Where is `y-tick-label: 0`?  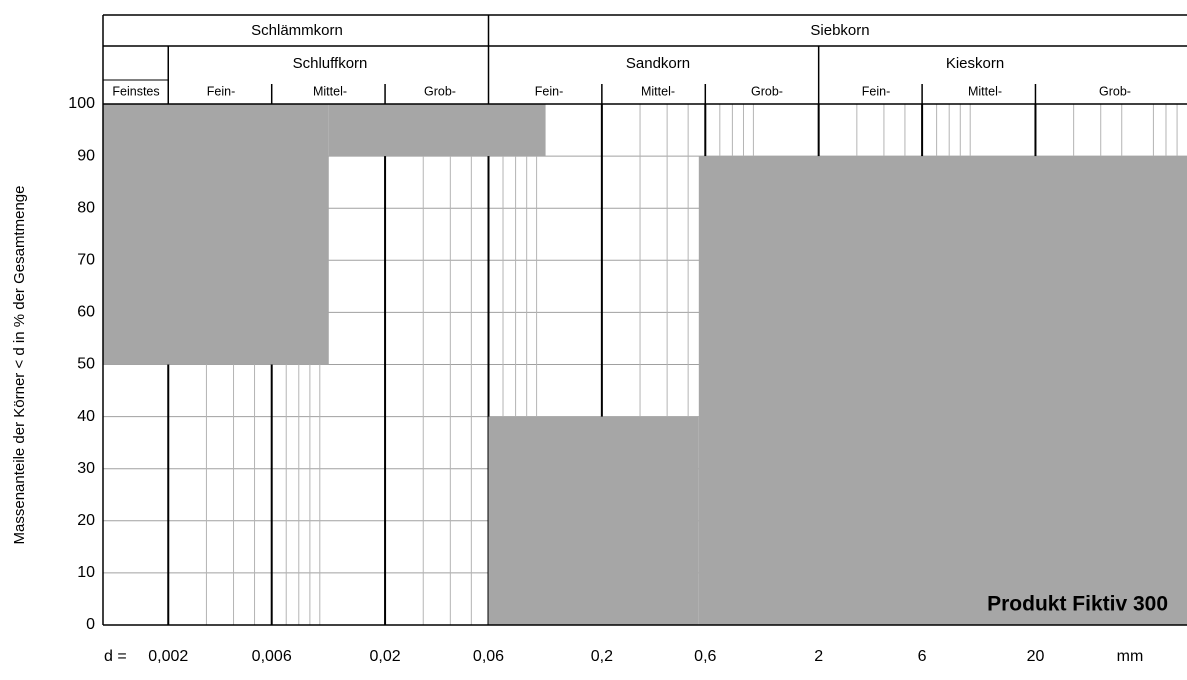 y-tick-label: 0 is located at coordinates (90, 624).